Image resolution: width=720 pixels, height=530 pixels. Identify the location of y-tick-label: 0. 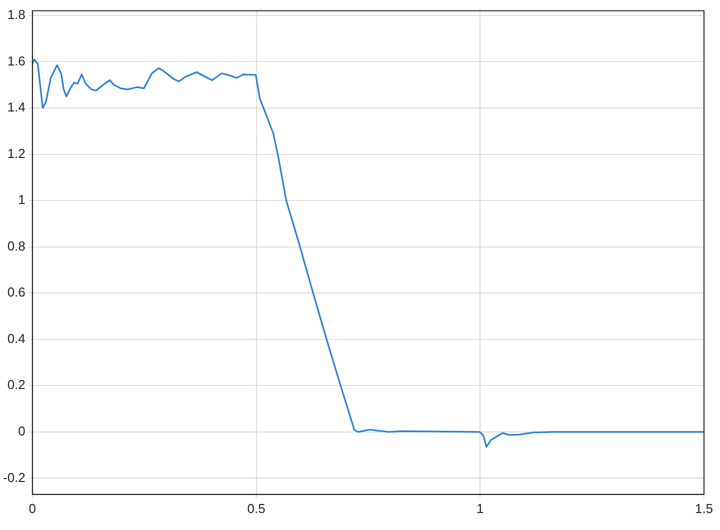
(22, 431).